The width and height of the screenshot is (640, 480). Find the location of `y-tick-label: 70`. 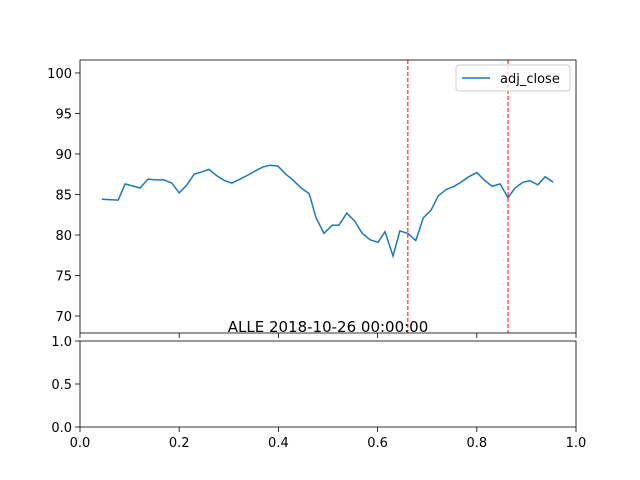

y-tick-label: 70 is located at coordinates (63, 317).